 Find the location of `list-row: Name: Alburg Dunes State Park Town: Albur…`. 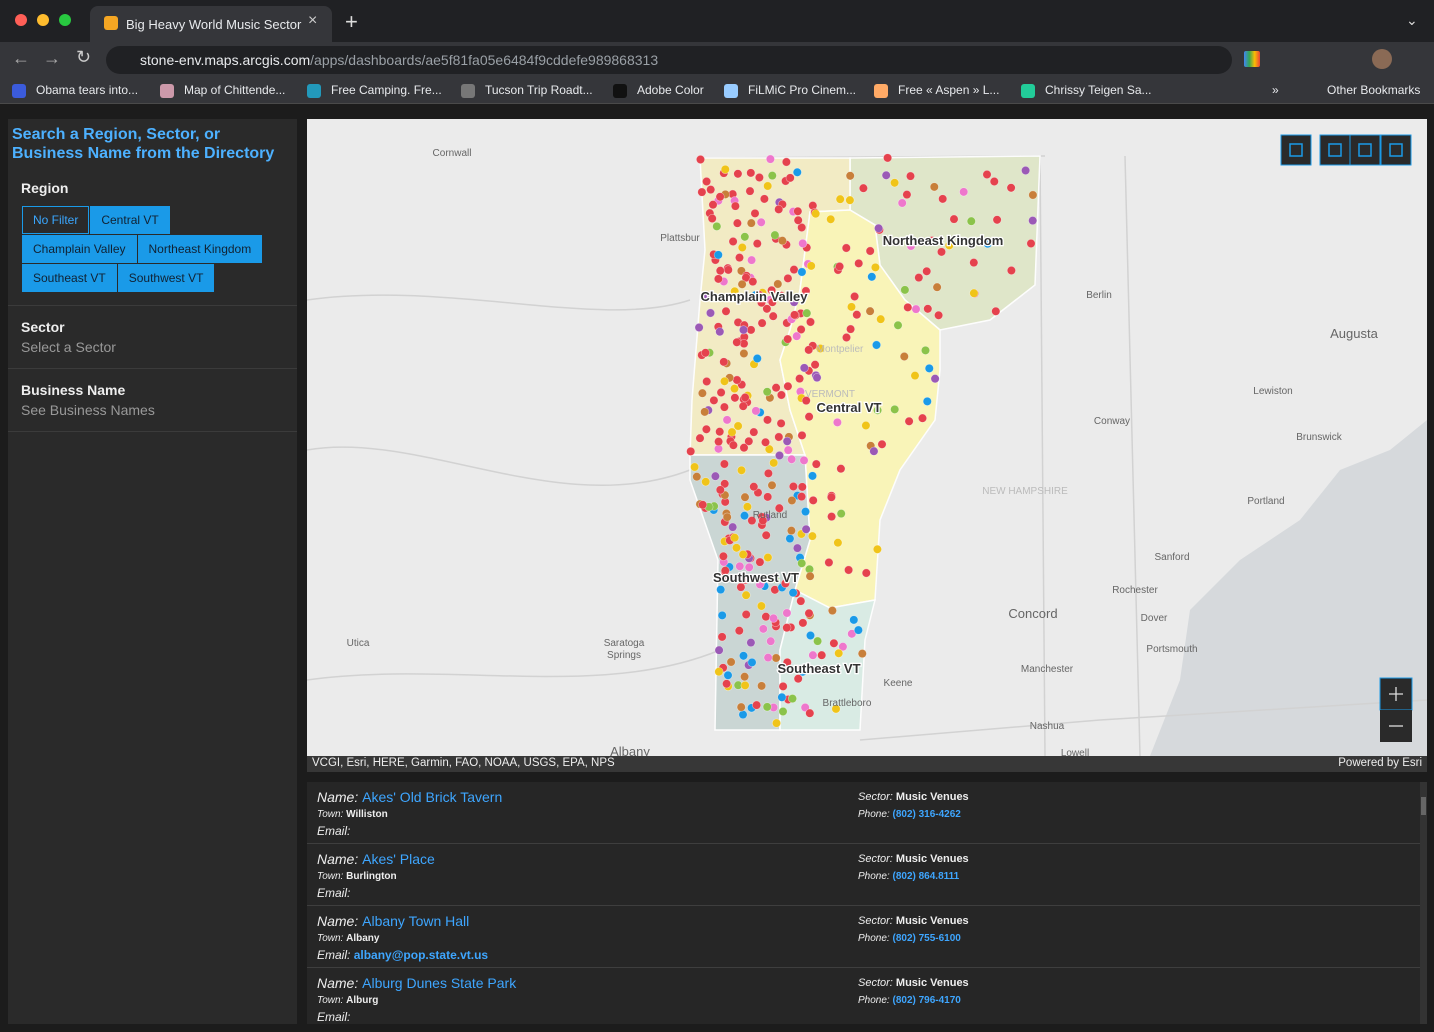

list-row: Name: Alburg Dunes State Park Town: Albur… is located at coordinates (863, 996).